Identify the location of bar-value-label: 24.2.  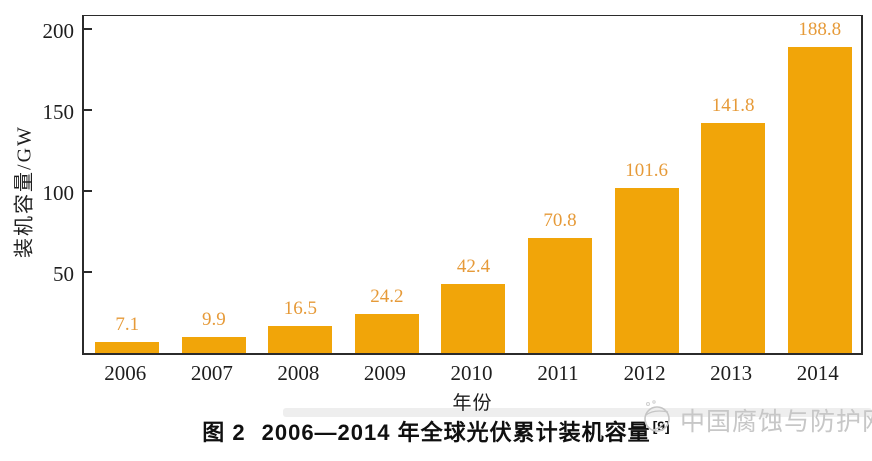
(387, 296).